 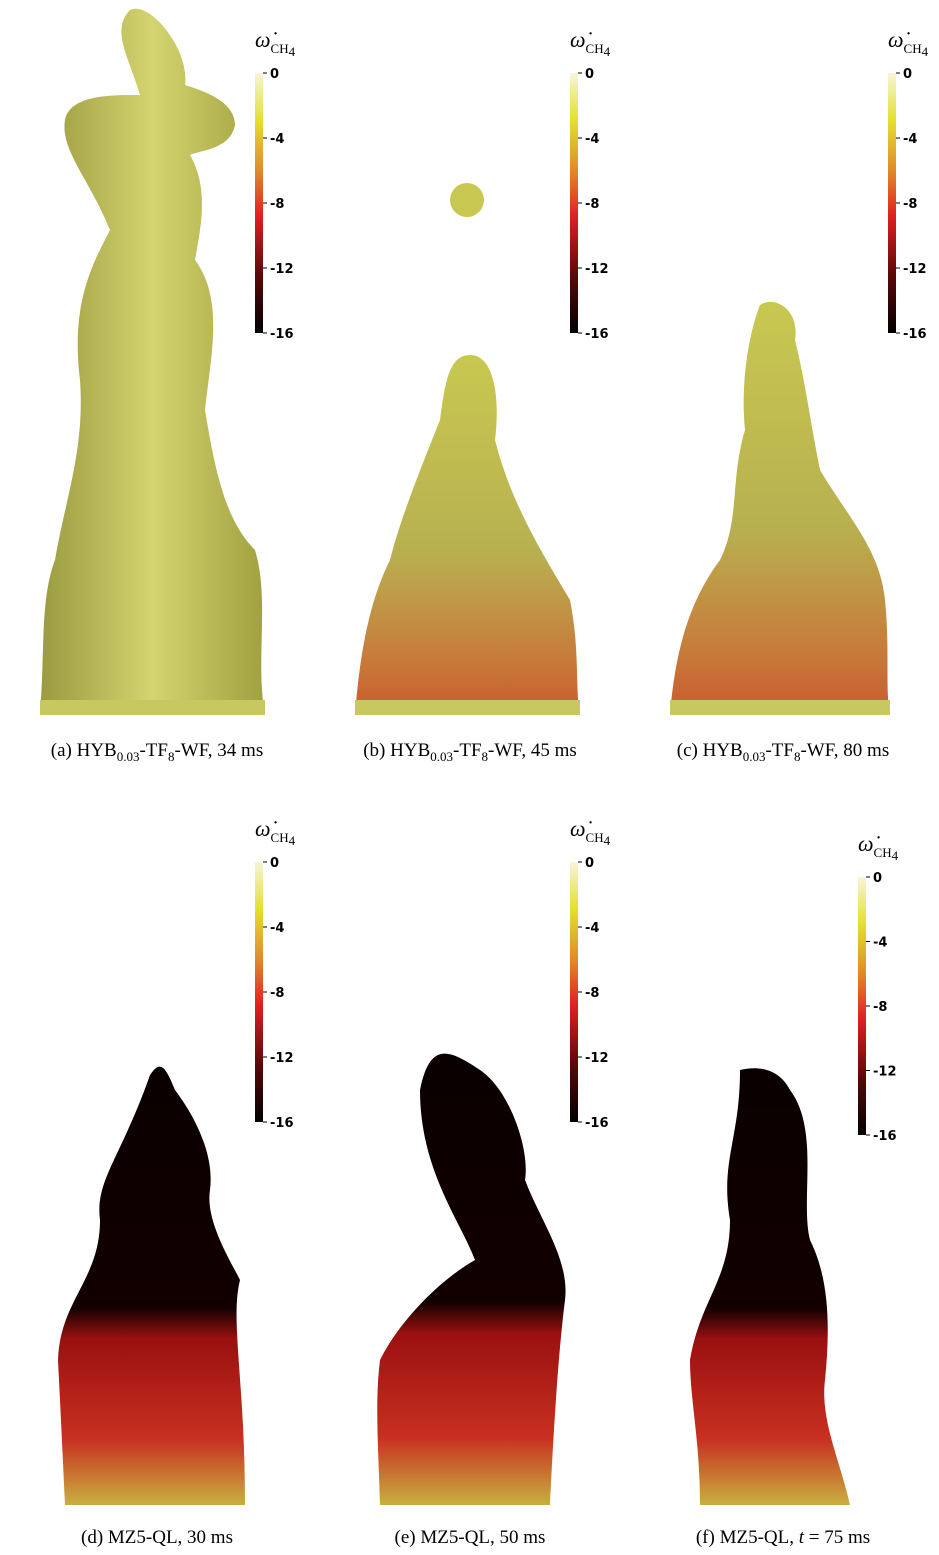 What do you see at coordinates (374, 750) in the screenshot?
I see `caption-label: (b)` at bounding box center [374, 750].